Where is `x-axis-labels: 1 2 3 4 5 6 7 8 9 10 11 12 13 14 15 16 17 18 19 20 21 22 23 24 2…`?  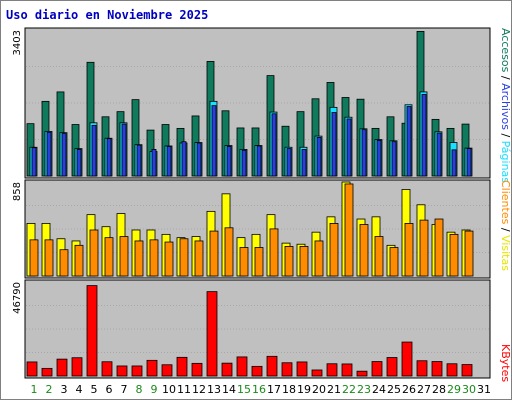
x-axis-labels: 1 2 3 4 5 6 7 8 9 10 11 12 13 14 15 16 17 18 19 20 21 22 23 24 2… is located at coordinates (261, 389).